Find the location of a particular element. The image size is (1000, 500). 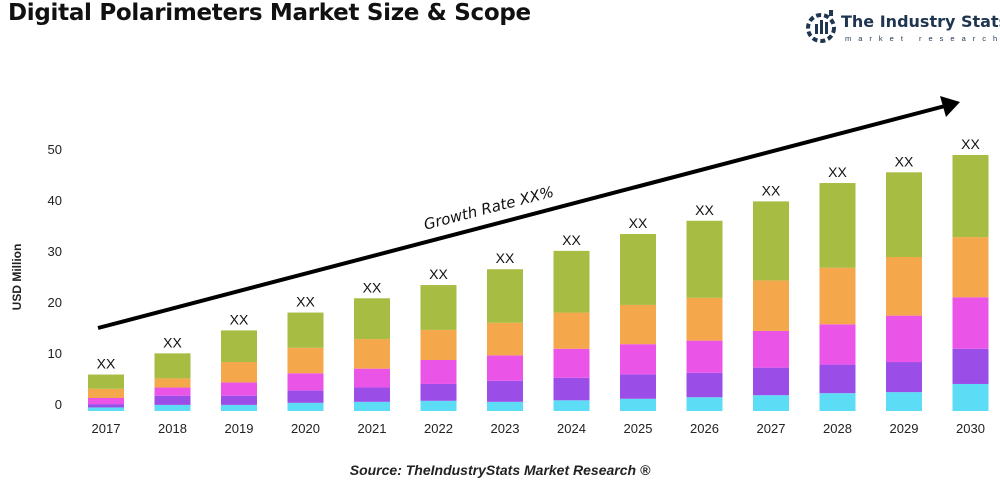

x-tick-label: 2023 is located at coordinates (505, 428).